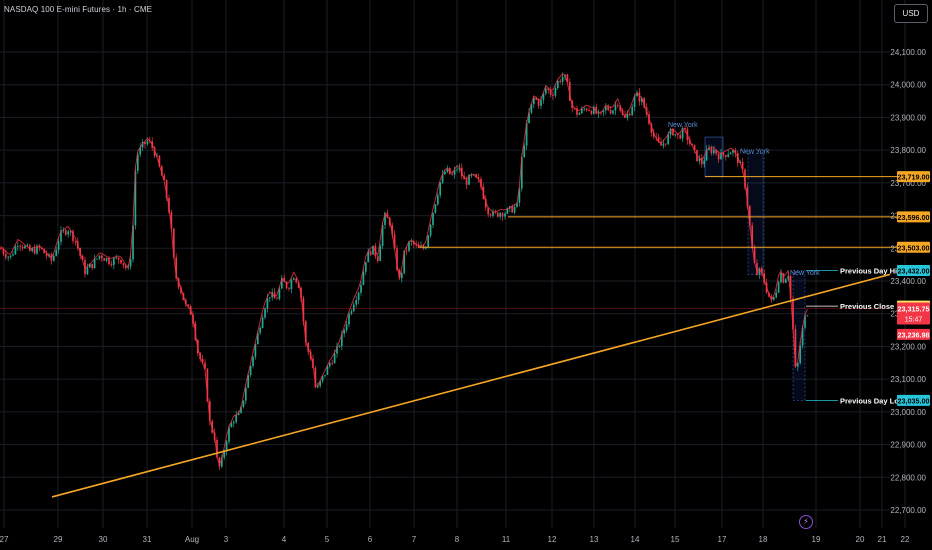  I want to click on level-price-tag: 23,719.00, so click(914, 177).